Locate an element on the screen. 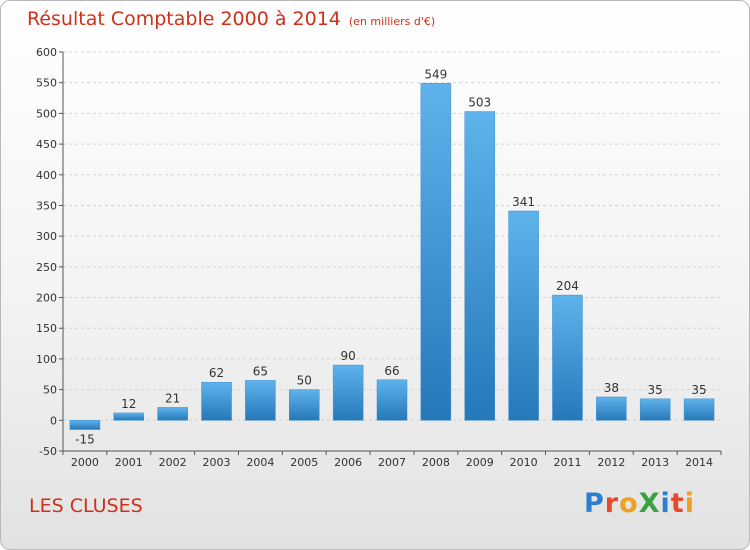 The height and width of the screenshot is (550, 750). data-label: 66 is located at coordinates (391, 371).